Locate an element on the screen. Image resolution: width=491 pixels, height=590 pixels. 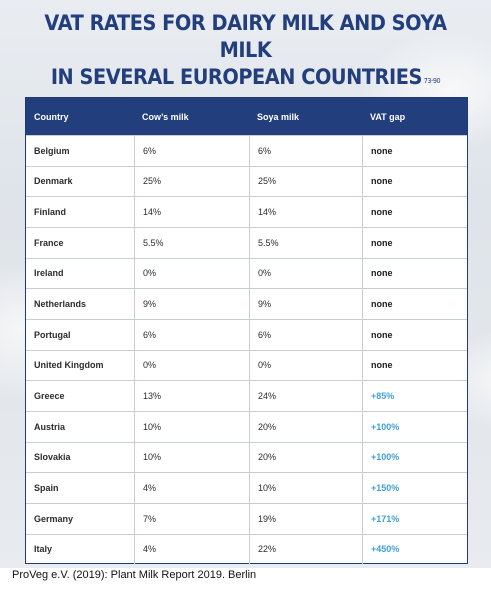
title-line-1: VAT RATES FOR DAIRY MILK AND SOYA MILK is located at coordinates (245, 36).